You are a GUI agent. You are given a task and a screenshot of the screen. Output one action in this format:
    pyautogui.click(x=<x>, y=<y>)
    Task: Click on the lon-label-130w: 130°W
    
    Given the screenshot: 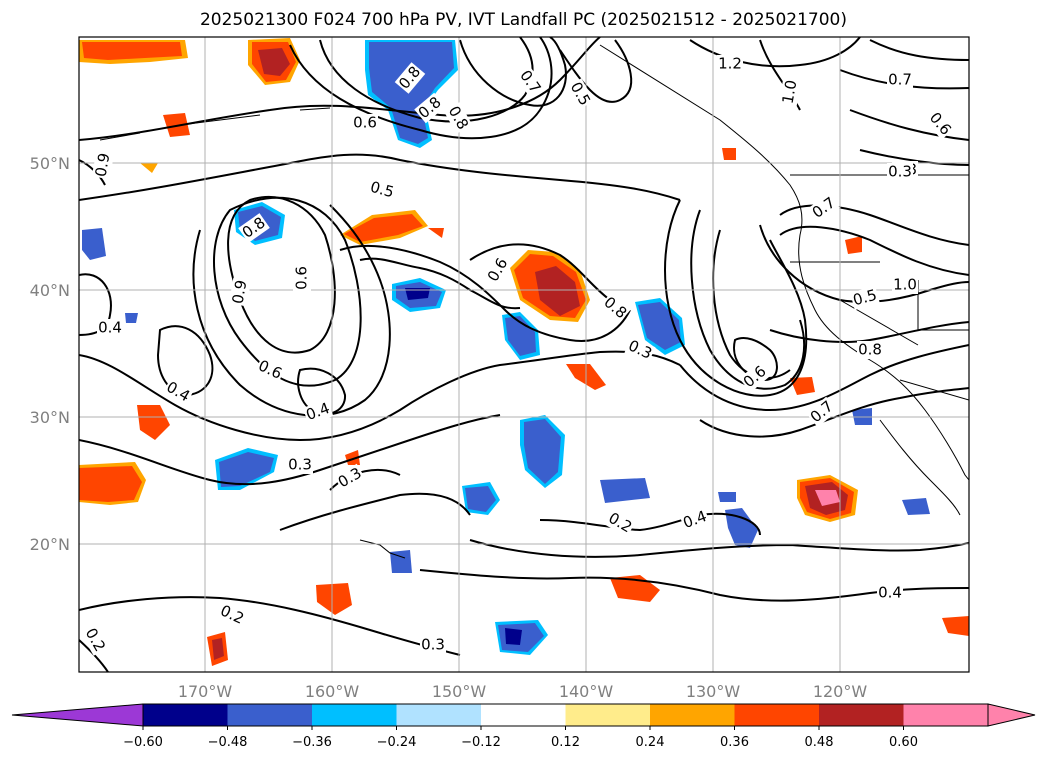 What is the action you would take?
    pyautogui.click(x=713, y=691)
    